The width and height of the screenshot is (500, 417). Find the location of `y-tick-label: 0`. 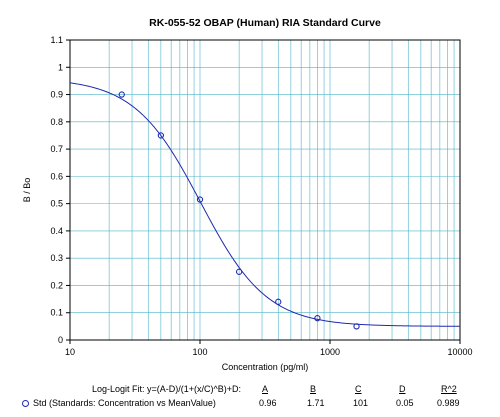

y-tick-label: 0 is located at coordinates (60, 340).